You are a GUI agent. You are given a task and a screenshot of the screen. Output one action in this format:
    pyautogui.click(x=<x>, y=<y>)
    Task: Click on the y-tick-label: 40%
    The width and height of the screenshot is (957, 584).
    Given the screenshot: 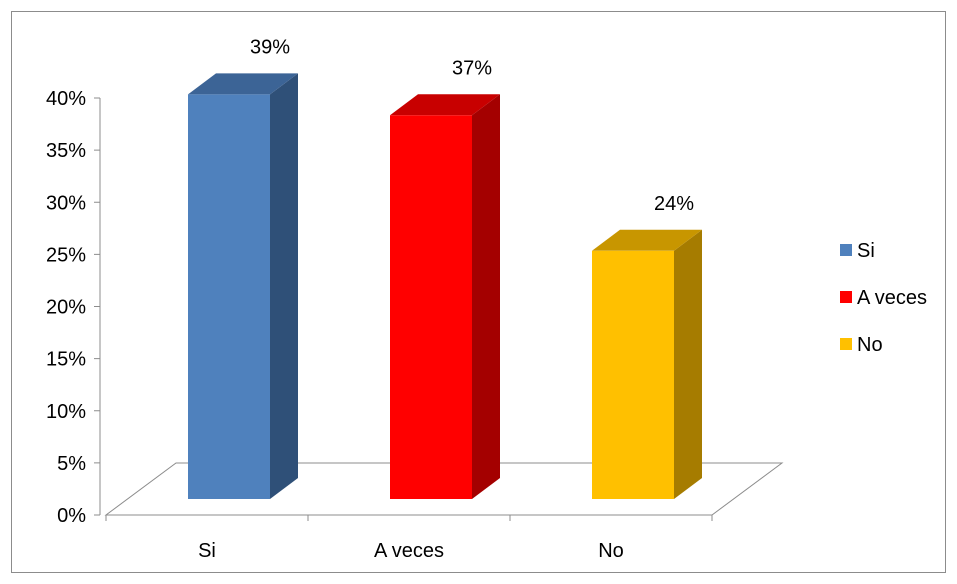 What is the action you would take?
    pyautogui.click(x=66, y=99)
    